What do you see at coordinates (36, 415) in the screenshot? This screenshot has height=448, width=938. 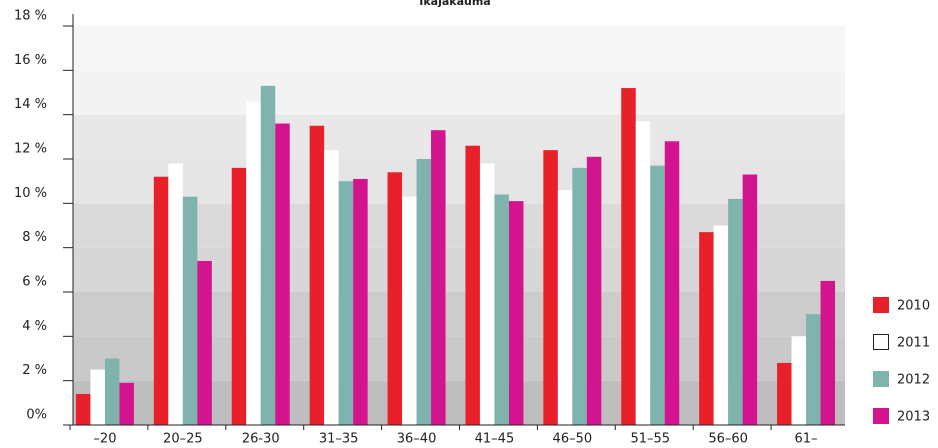 I see `y-tick-label: 0%` at bounding box center [36, 415].